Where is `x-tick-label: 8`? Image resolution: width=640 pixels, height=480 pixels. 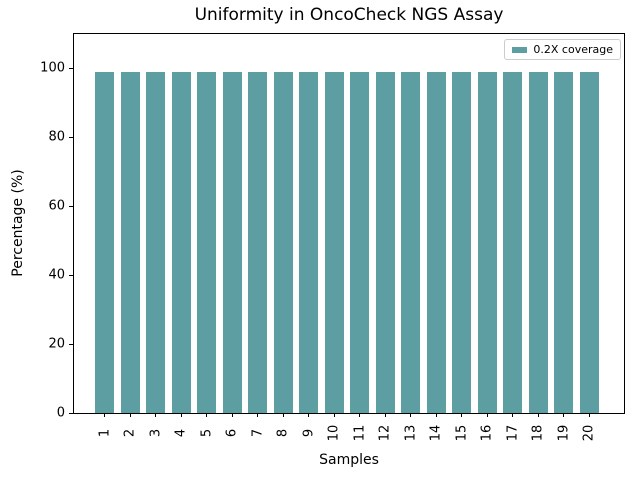 x-tick-label: 8 is located at coordinates (283, 433).